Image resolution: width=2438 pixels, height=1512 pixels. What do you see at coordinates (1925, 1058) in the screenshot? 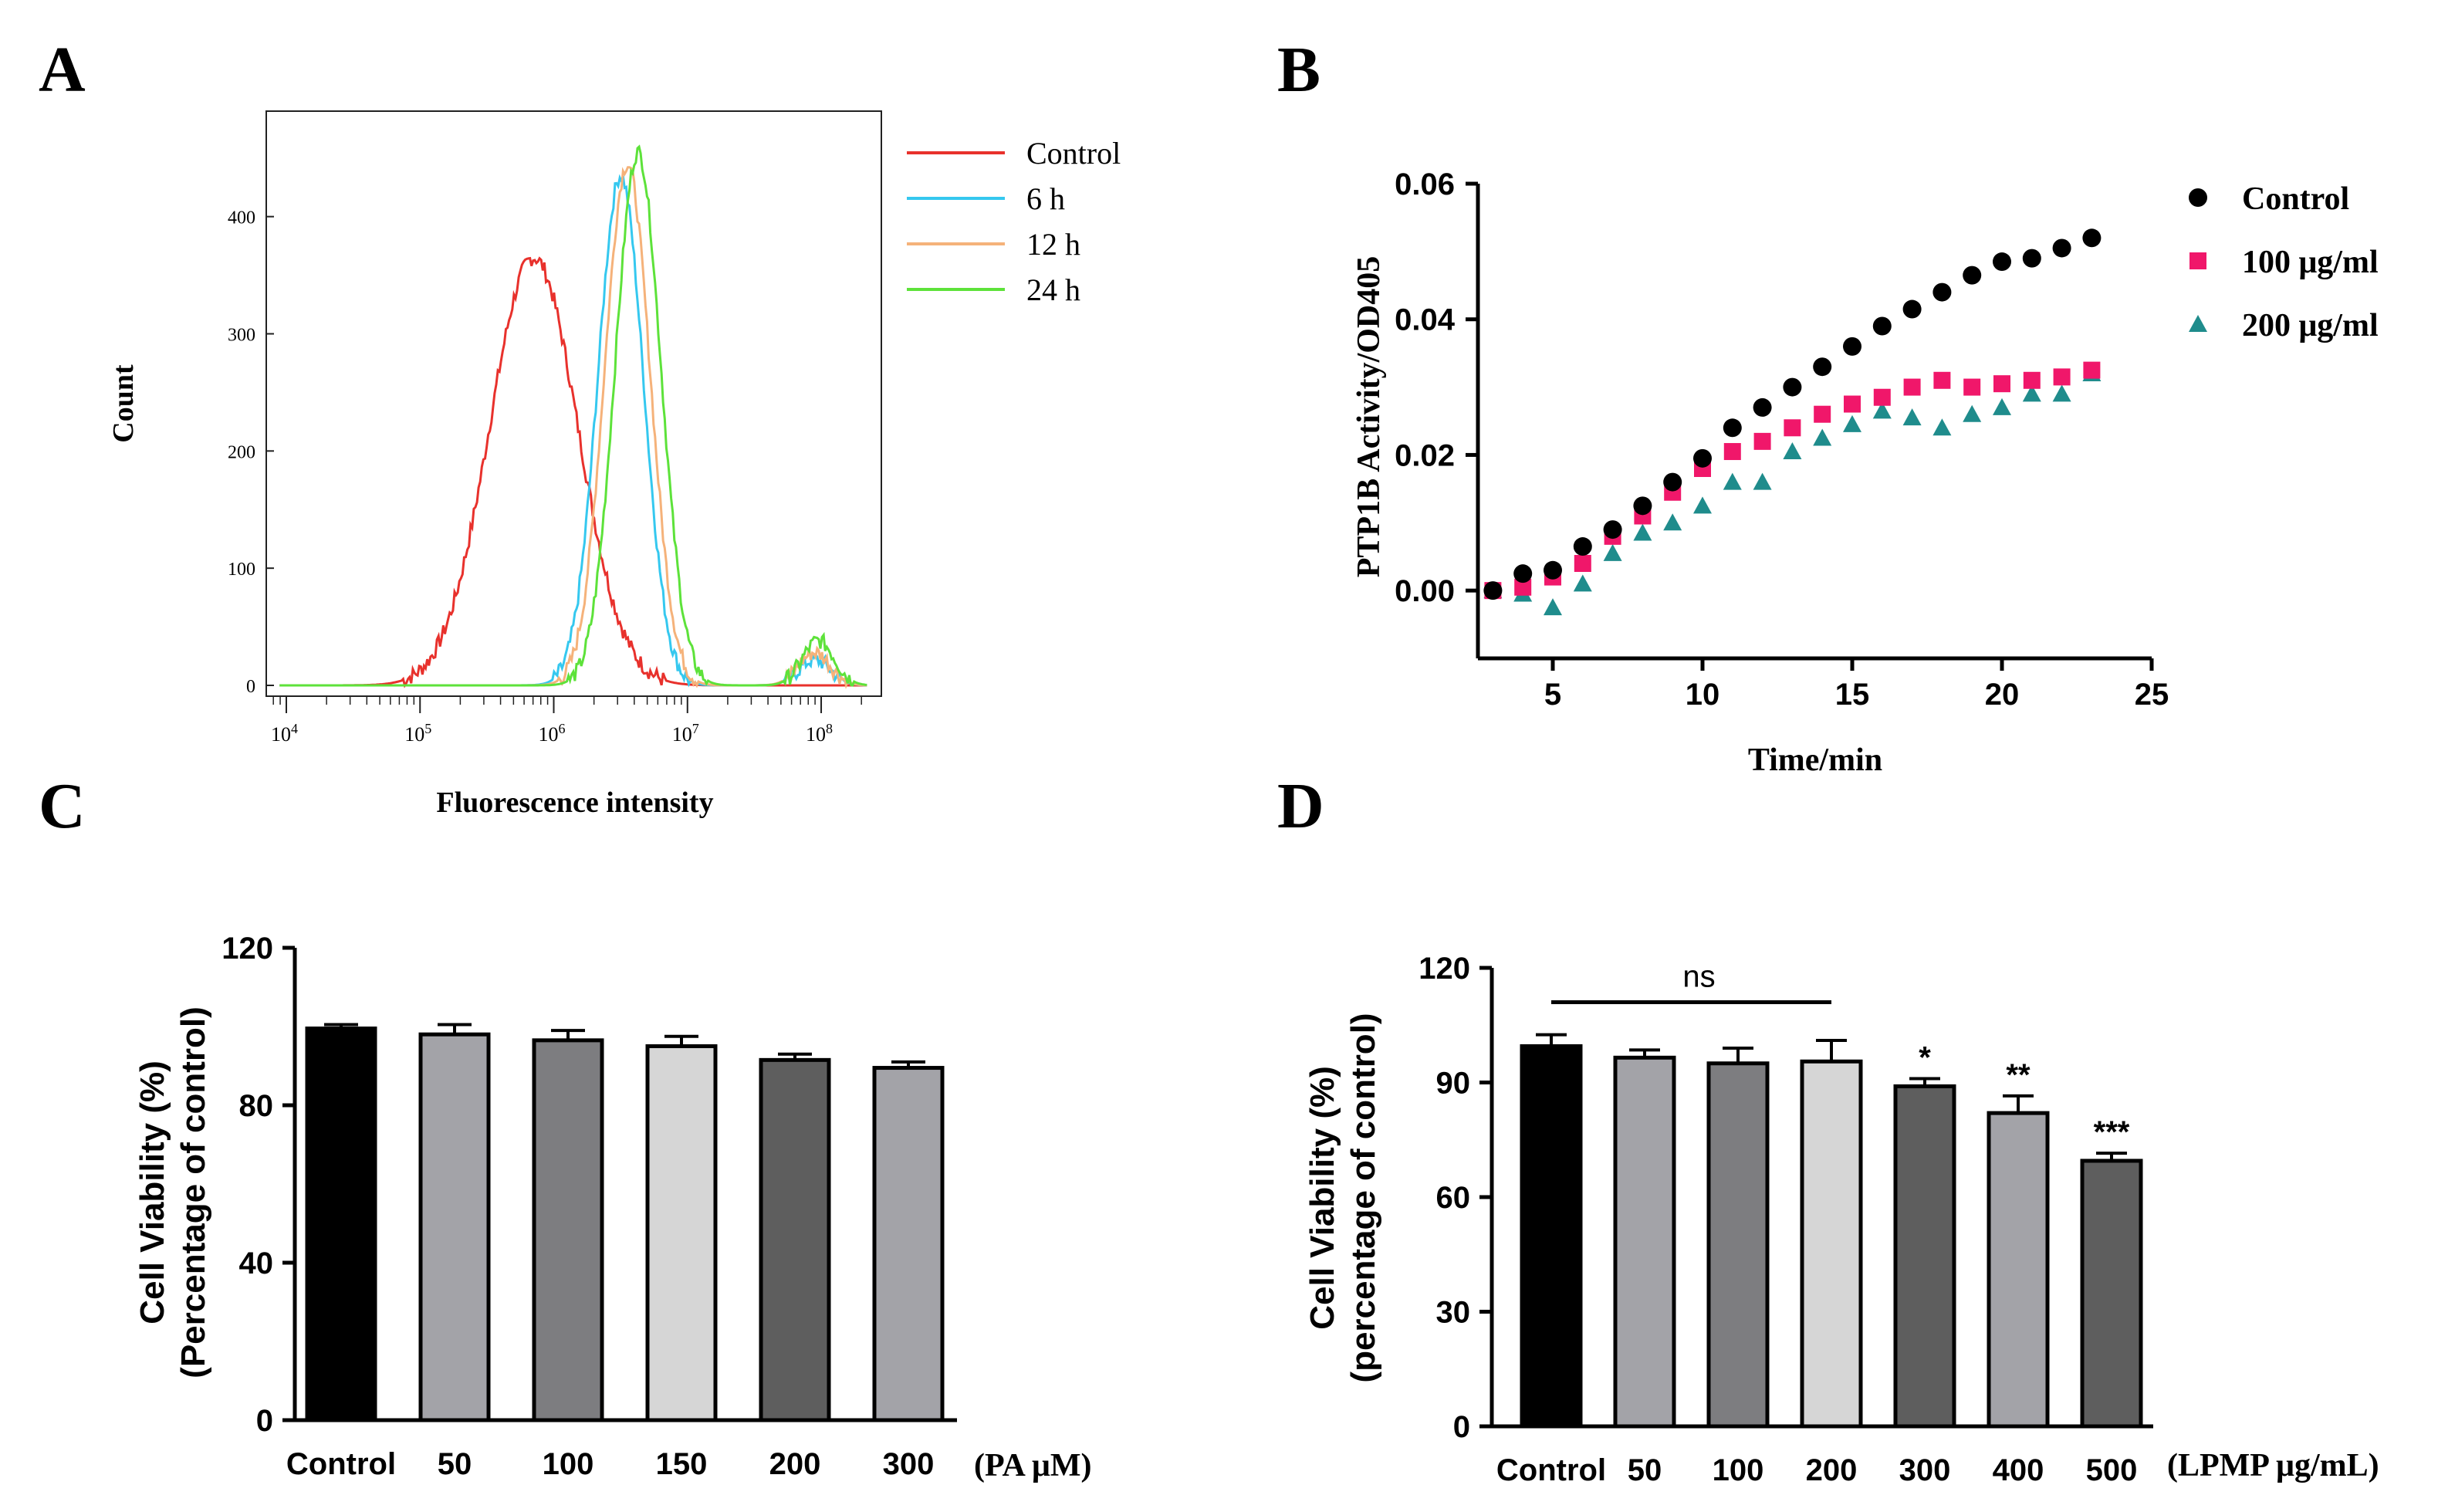
I see `significance-marker: *` at bounding box center [1925, 1058].